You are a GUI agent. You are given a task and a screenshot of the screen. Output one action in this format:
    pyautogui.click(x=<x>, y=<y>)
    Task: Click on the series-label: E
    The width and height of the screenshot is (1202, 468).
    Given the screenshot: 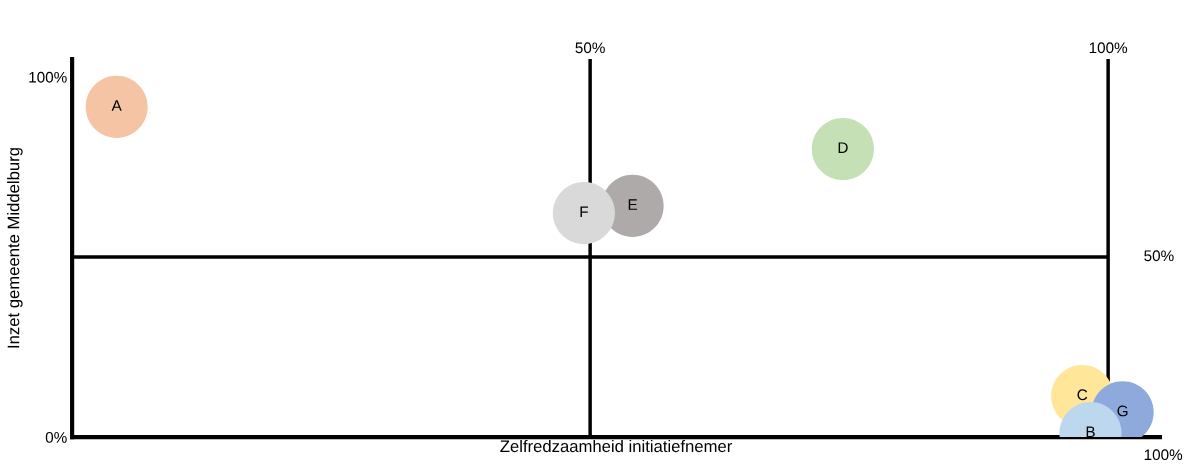 What is the action you would take?
    pyautogui.click(x=633, y=204)
    